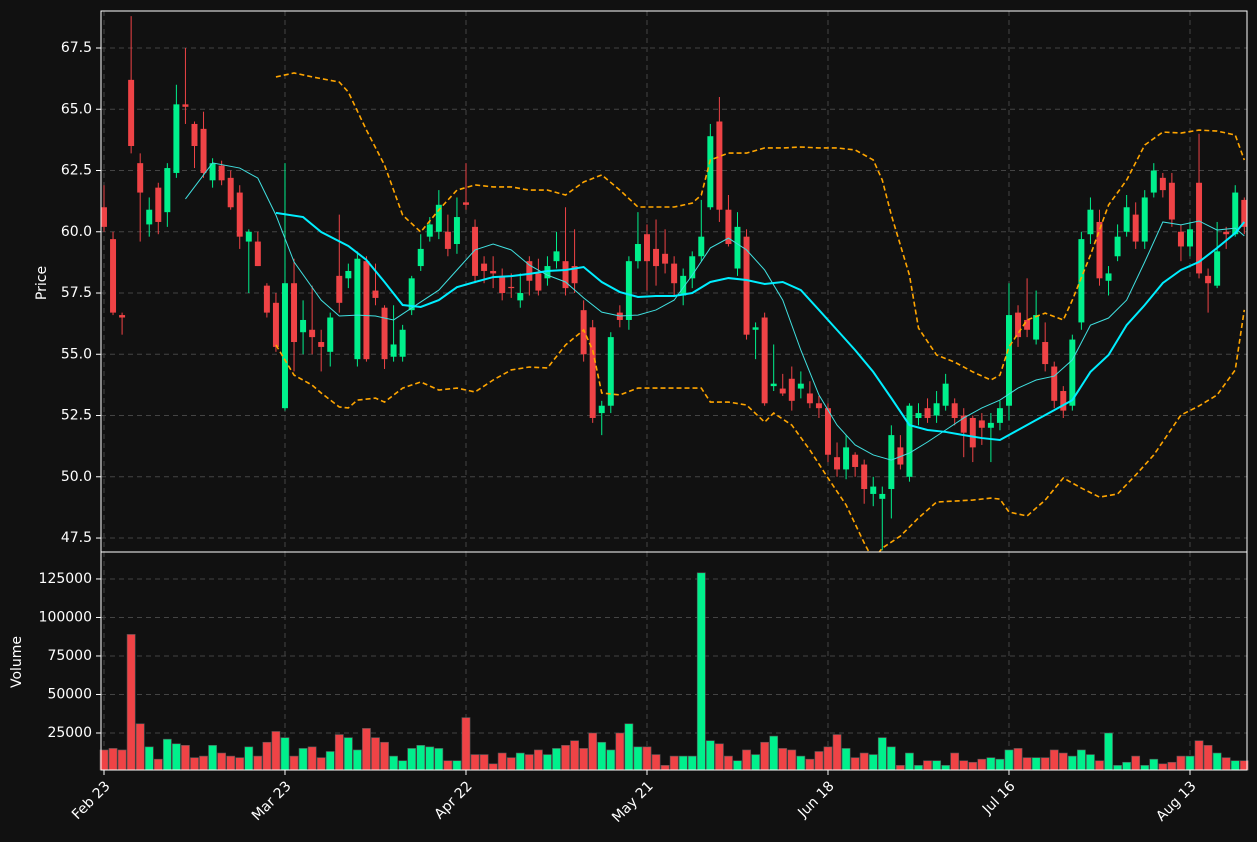 This screenshot has width=1257, height=842. I want to click on y-tick-label: 50000, so click(69, 694).